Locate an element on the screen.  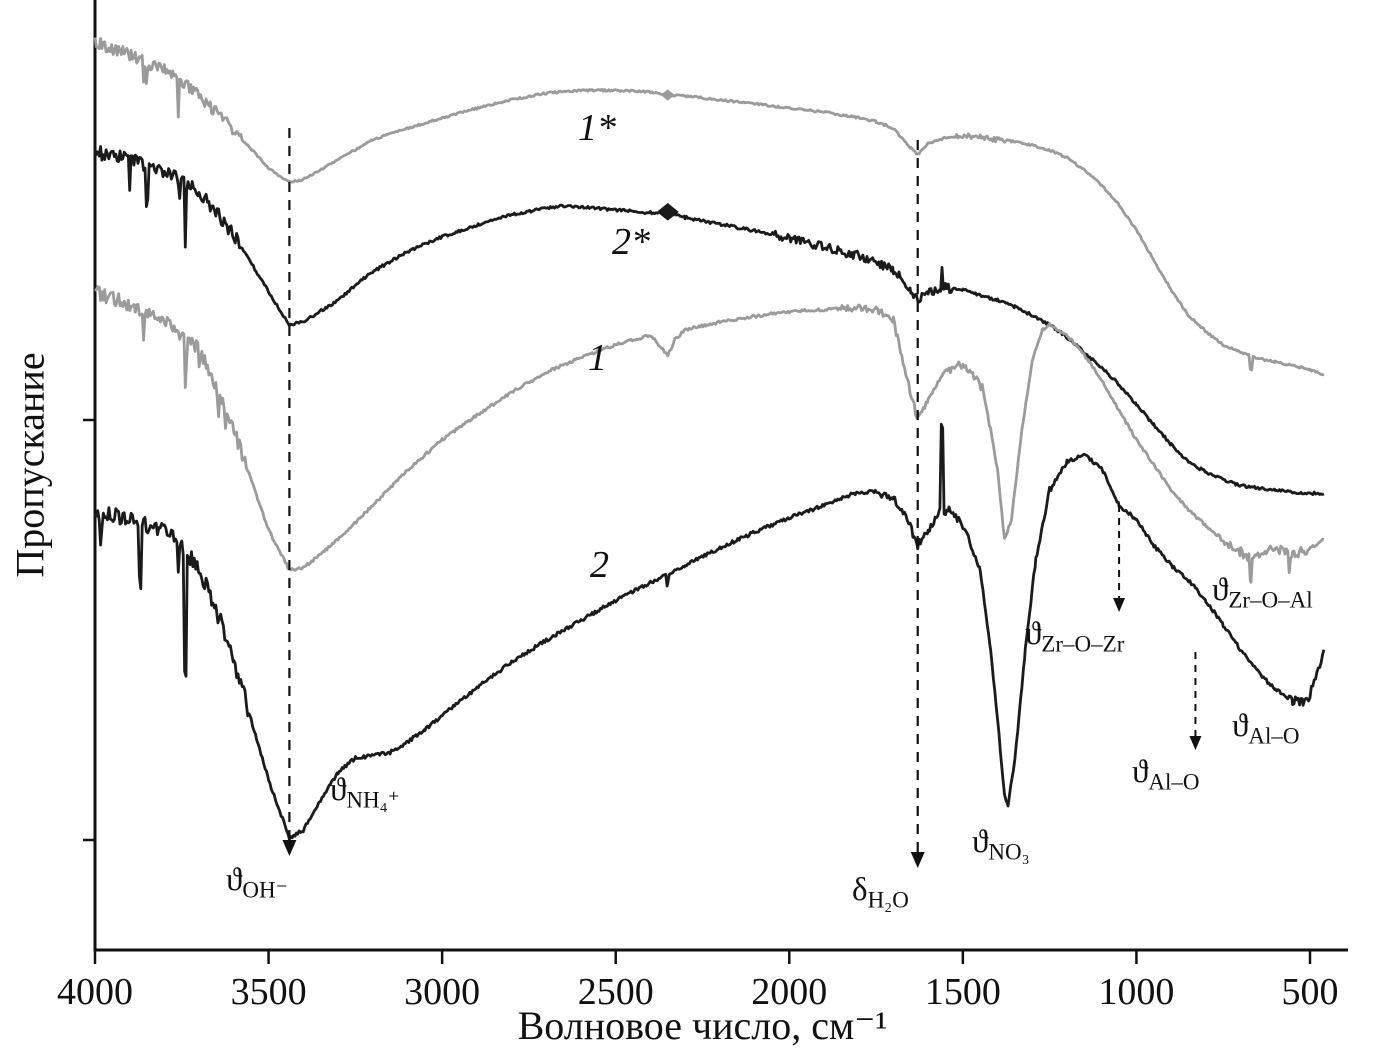
x-tick-label: 1000 is located at coordinates (1136, 992).